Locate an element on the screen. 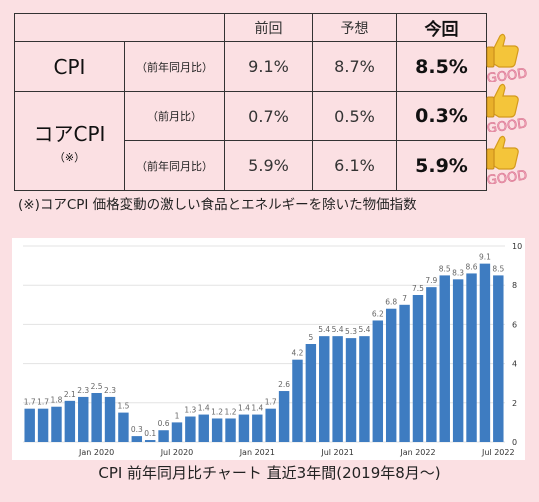  x-tick-label: Jan 2022 is located at coordinates (417, 452).